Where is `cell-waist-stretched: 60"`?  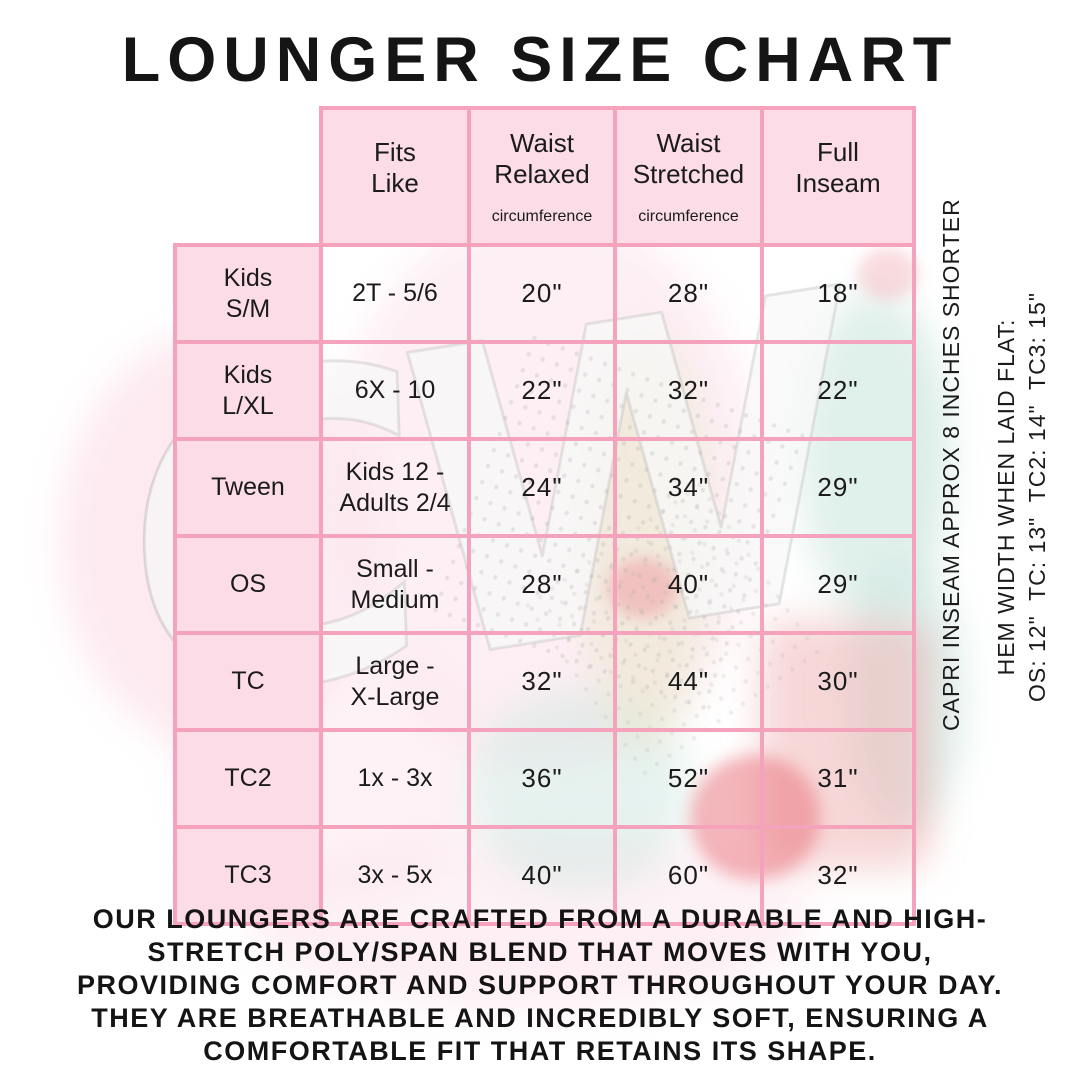
cell-waist-stretched: 60" is located at coordinates (688, 875).